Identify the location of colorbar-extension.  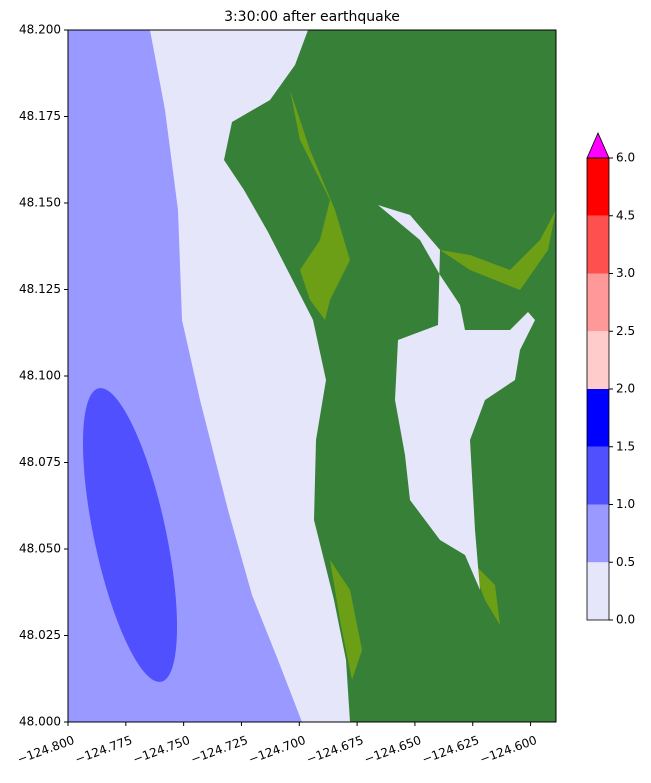
(598, 145).